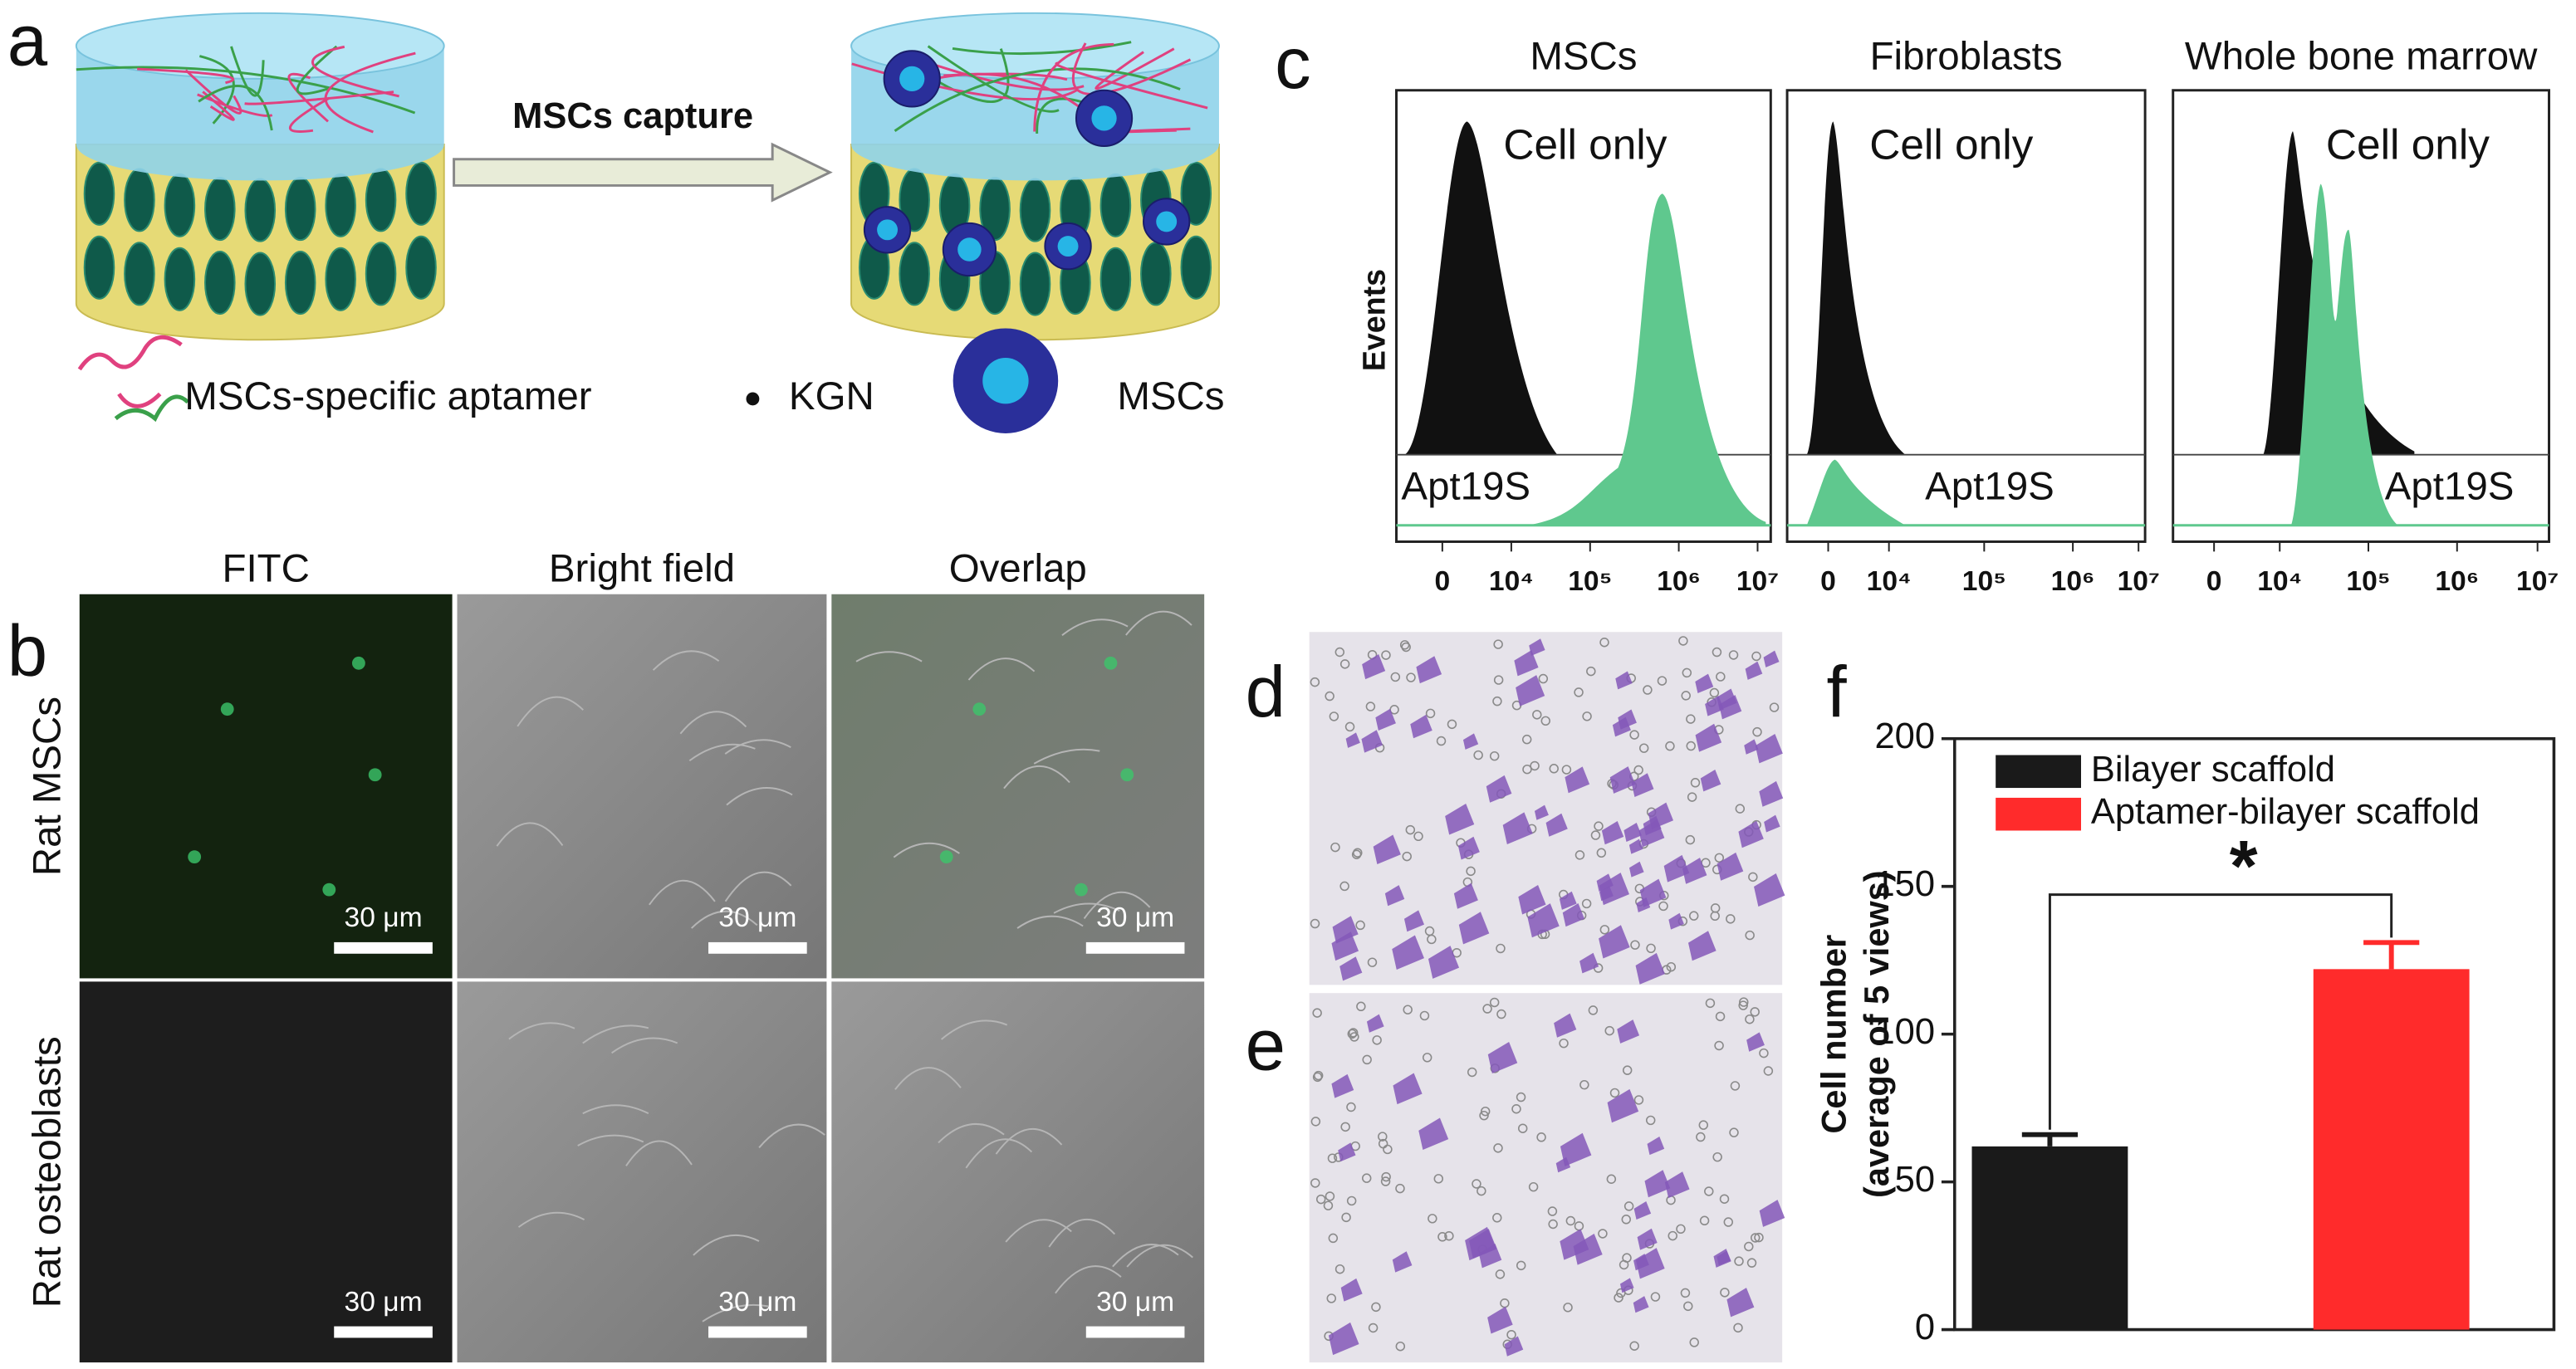  Describe the element at coordinates (1833, 1034) in the screenshot. I see `y-axis-label: Cell number` at that location.